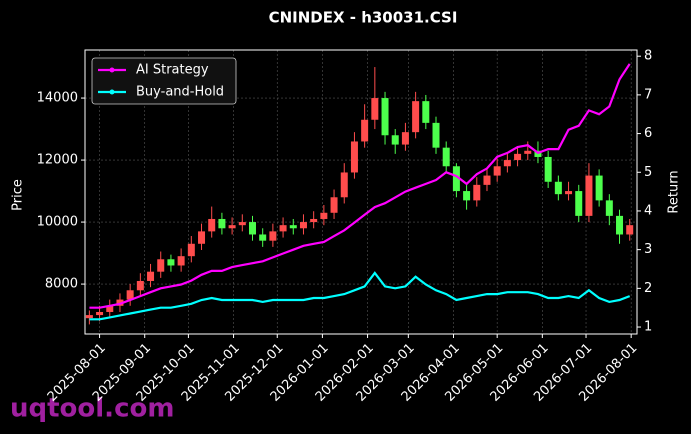  I want to click on y-tick-label: 10000, so click(57, 222).